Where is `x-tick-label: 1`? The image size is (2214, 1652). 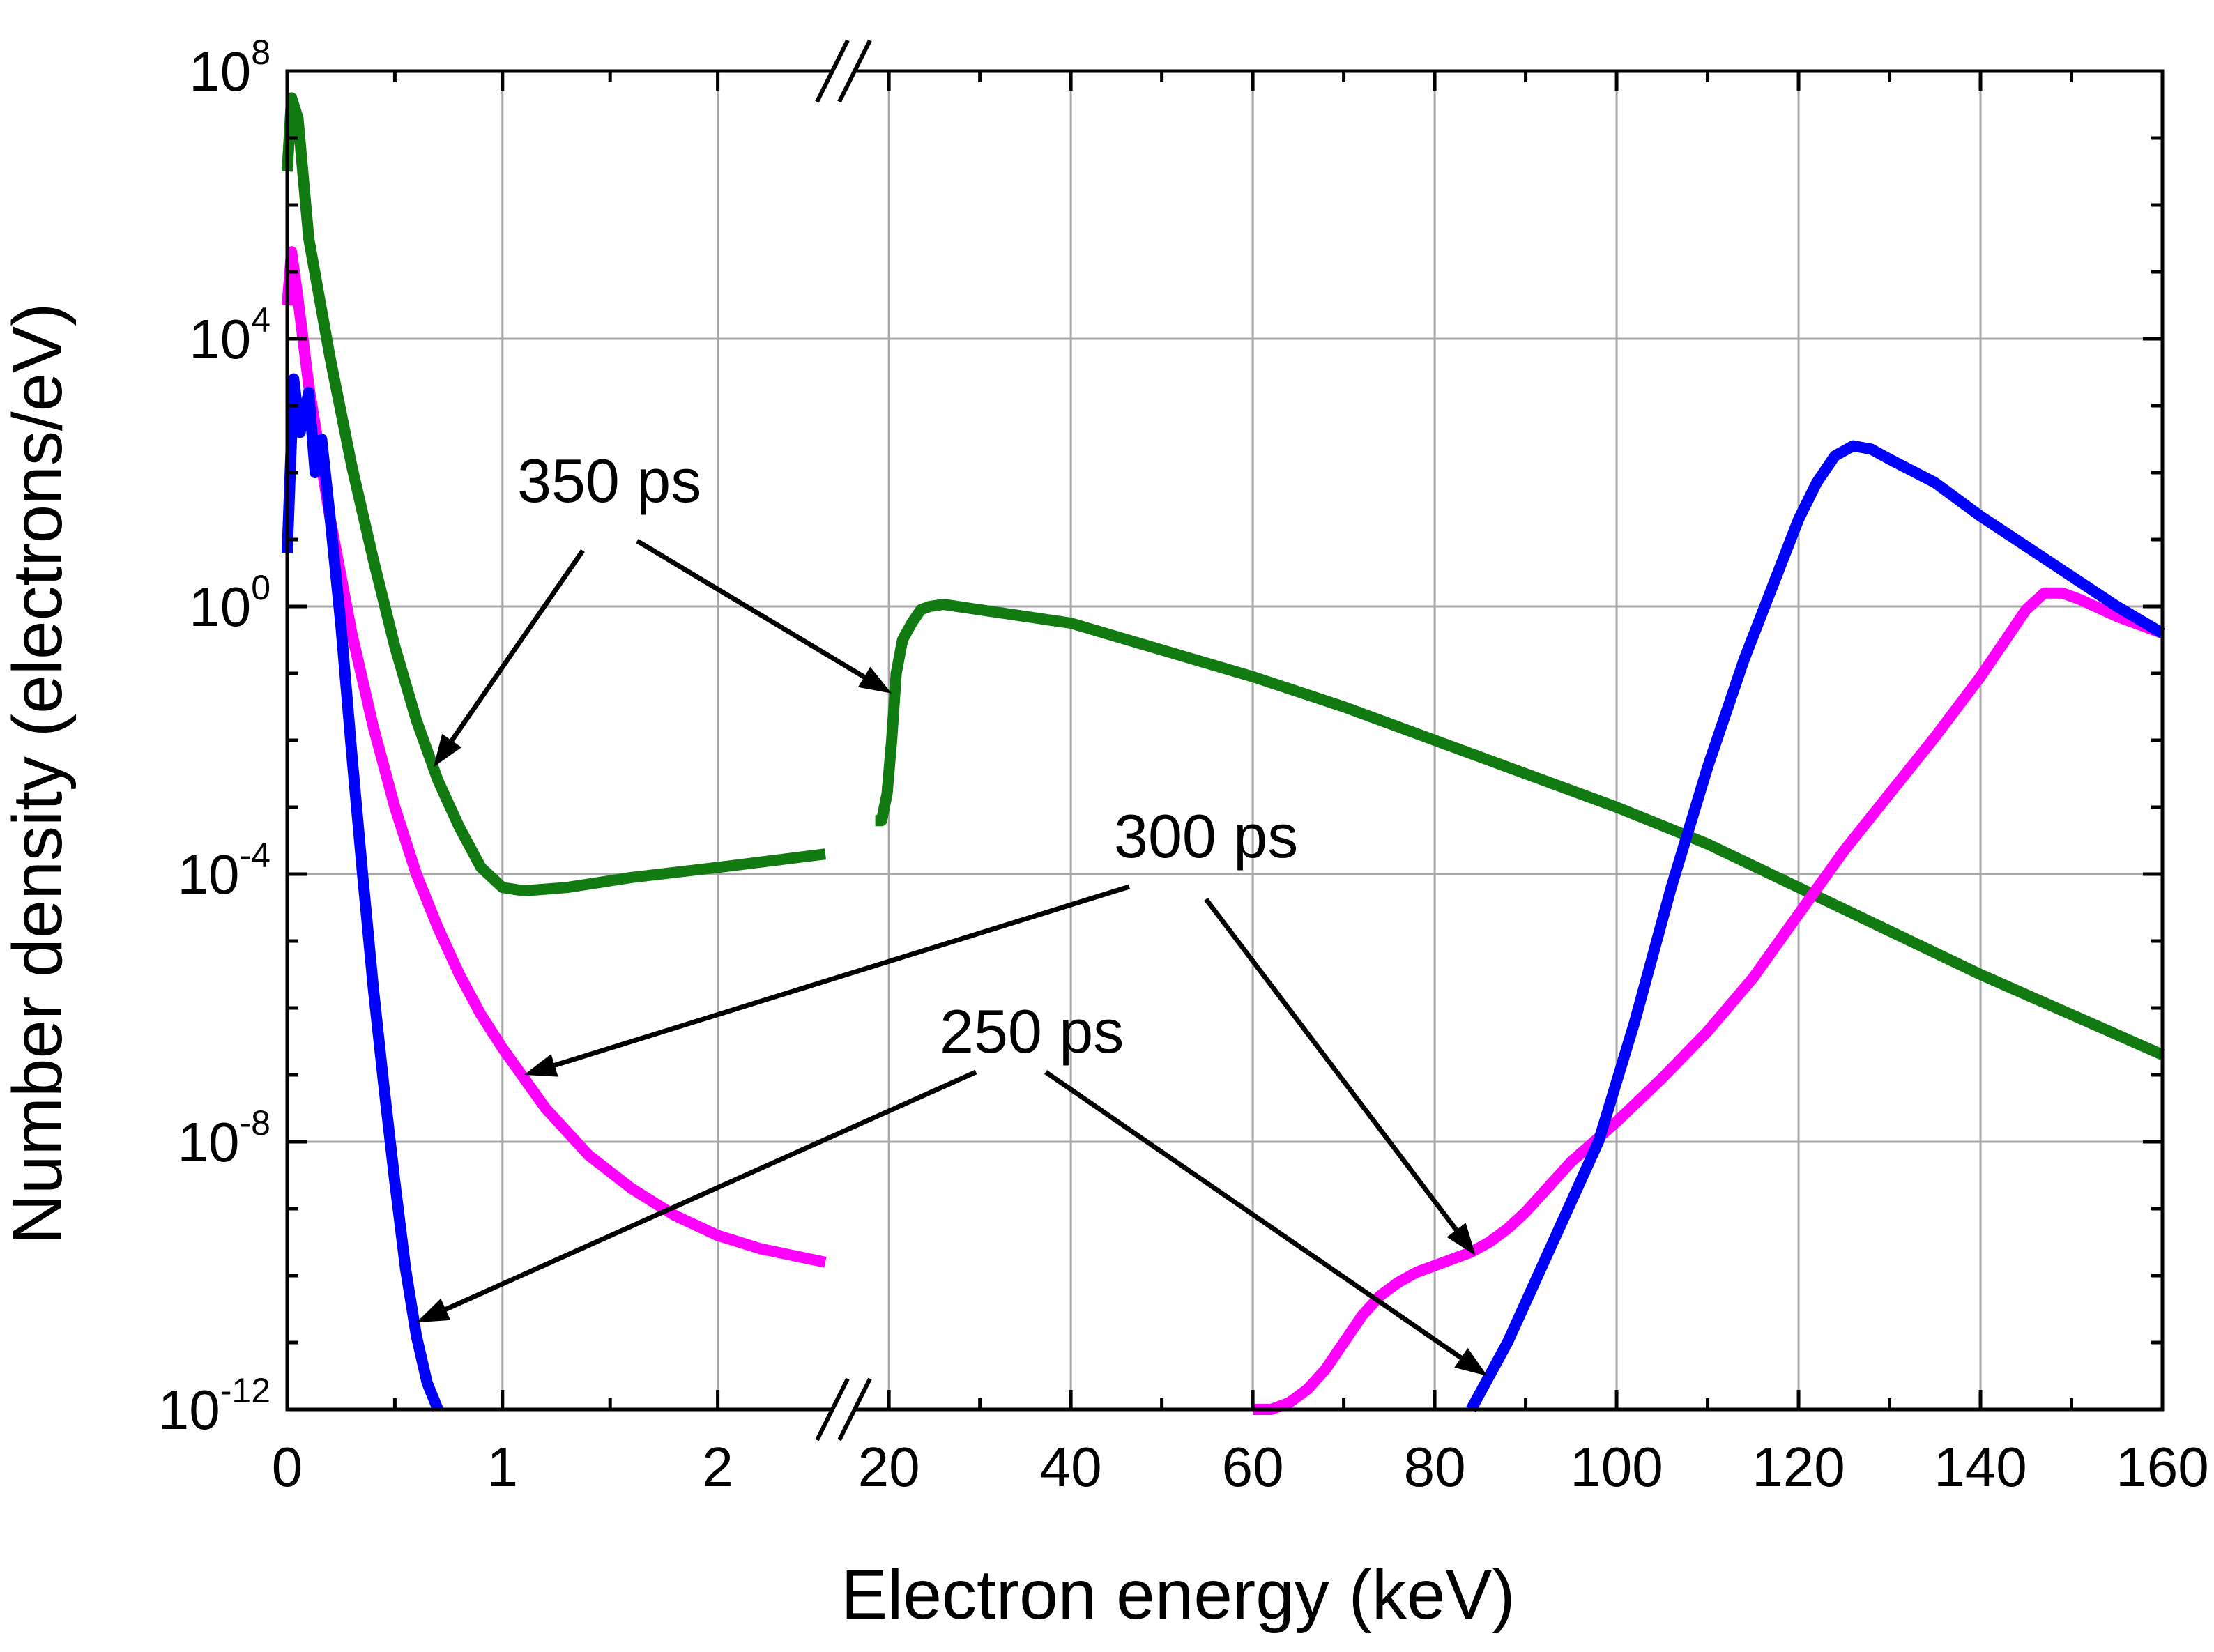 x-tick-label: 1 is located at coordinates (503, 1467).